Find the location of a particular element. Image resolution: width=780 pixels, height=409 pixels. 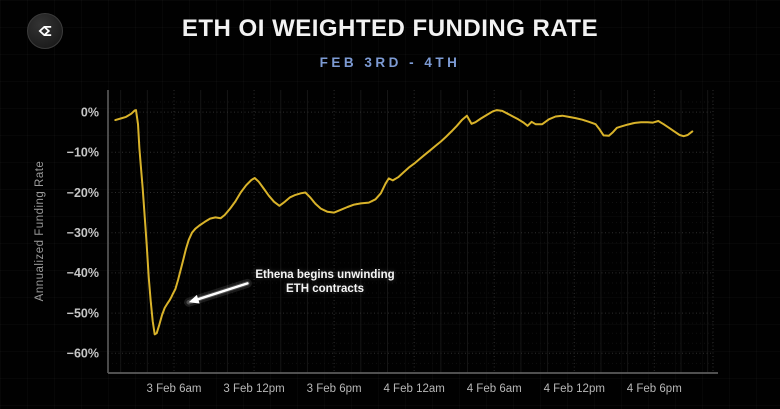

arrow-head is located at coordinates (194, 299).